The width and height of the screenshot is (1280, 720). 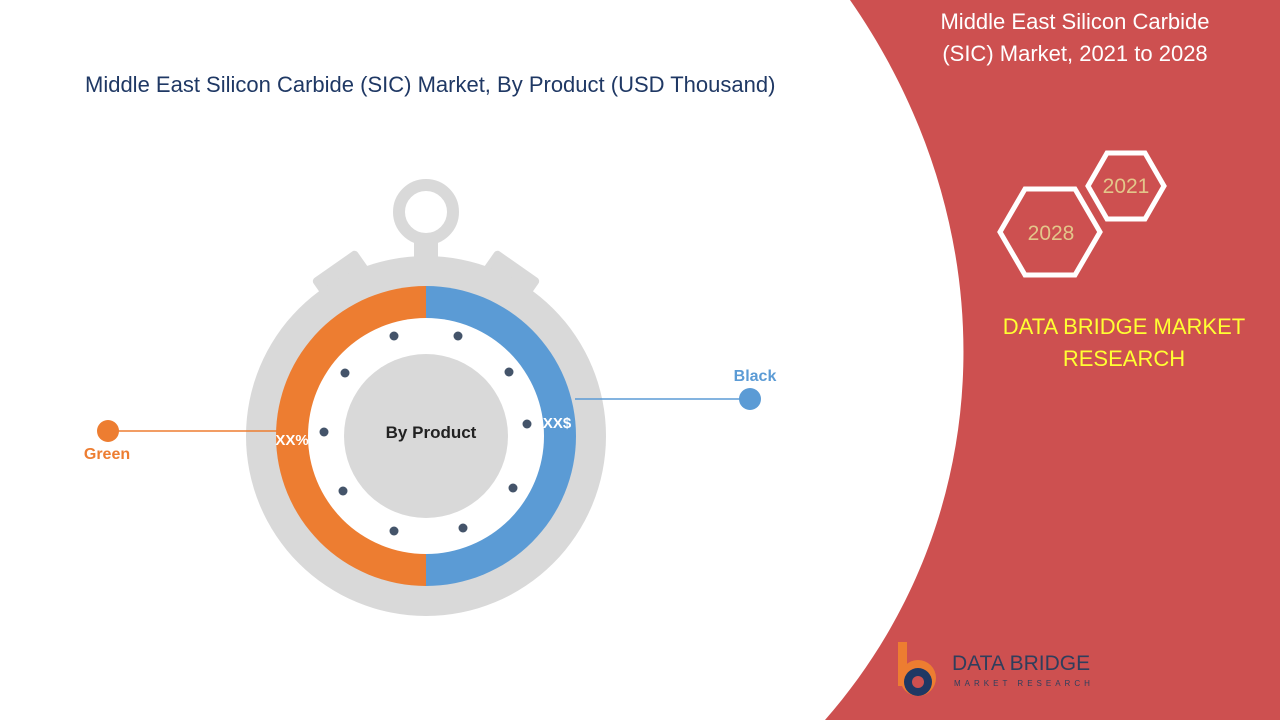 What do you see at coordinates (557, 423) in the screenshot?
I see `segment-label: XX$` at bounding box center [557, 423].